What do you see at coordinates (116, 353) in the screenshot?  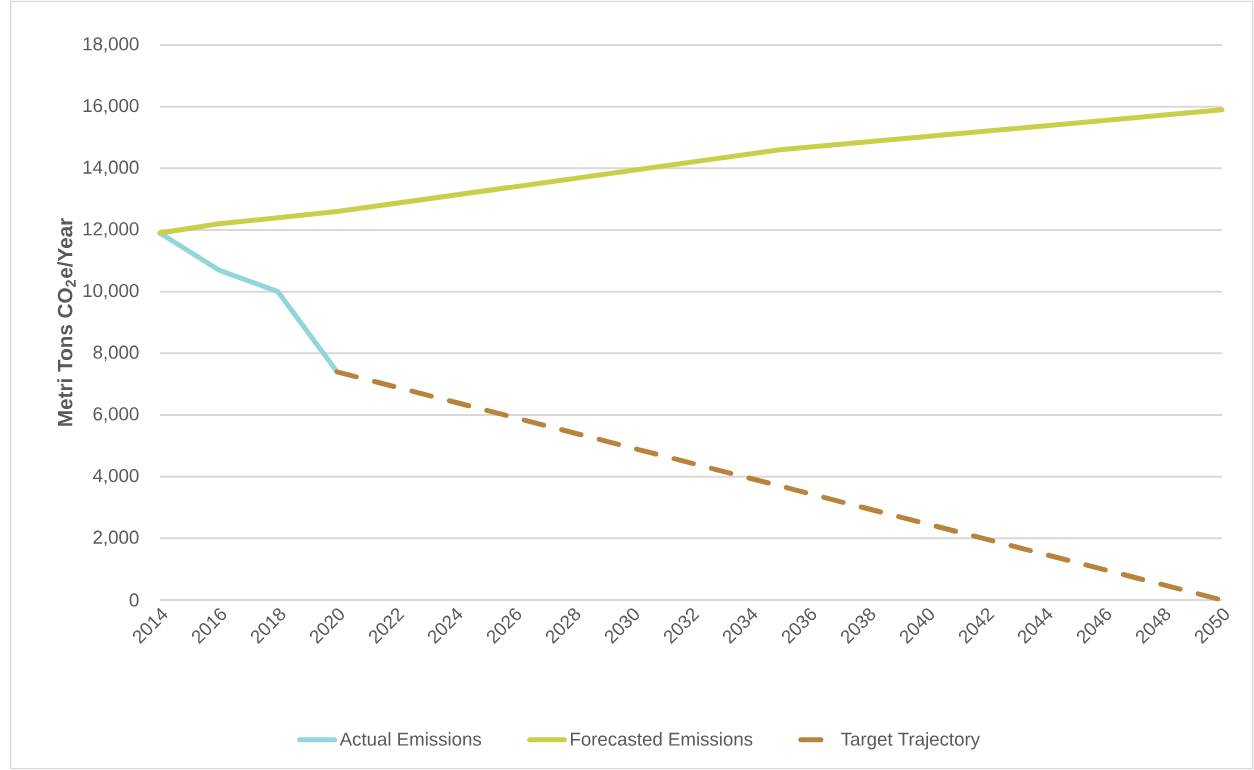 I see `y-tick-label: 8,000` at bounding box center [116, 353].